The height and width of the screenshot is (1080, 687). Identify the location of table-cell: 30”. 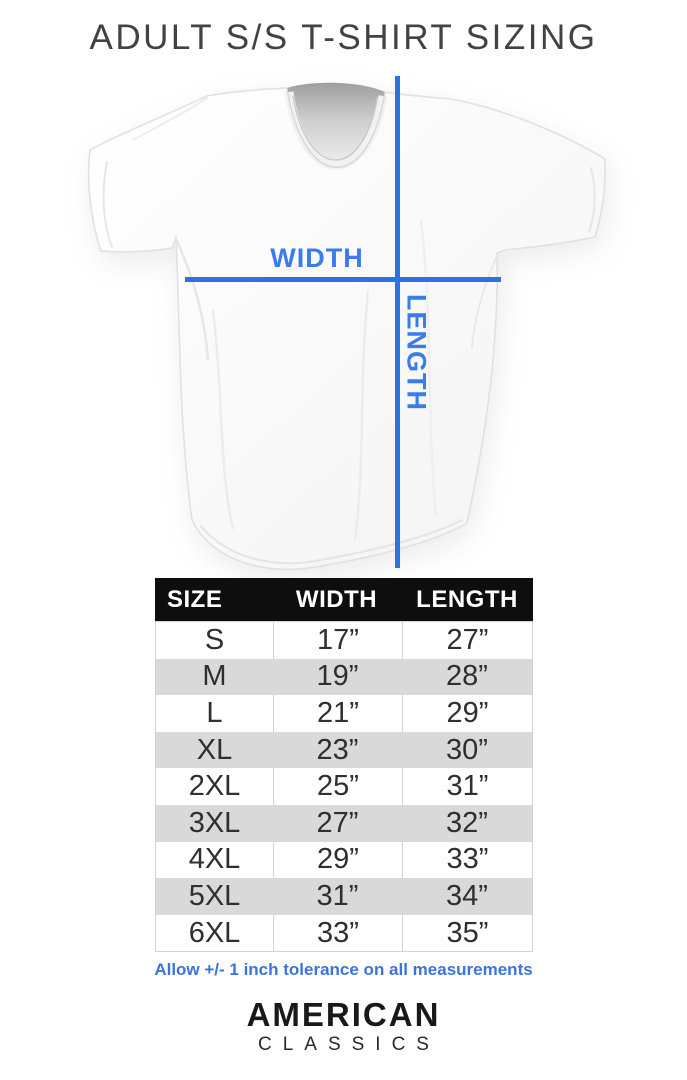
(467, 749).